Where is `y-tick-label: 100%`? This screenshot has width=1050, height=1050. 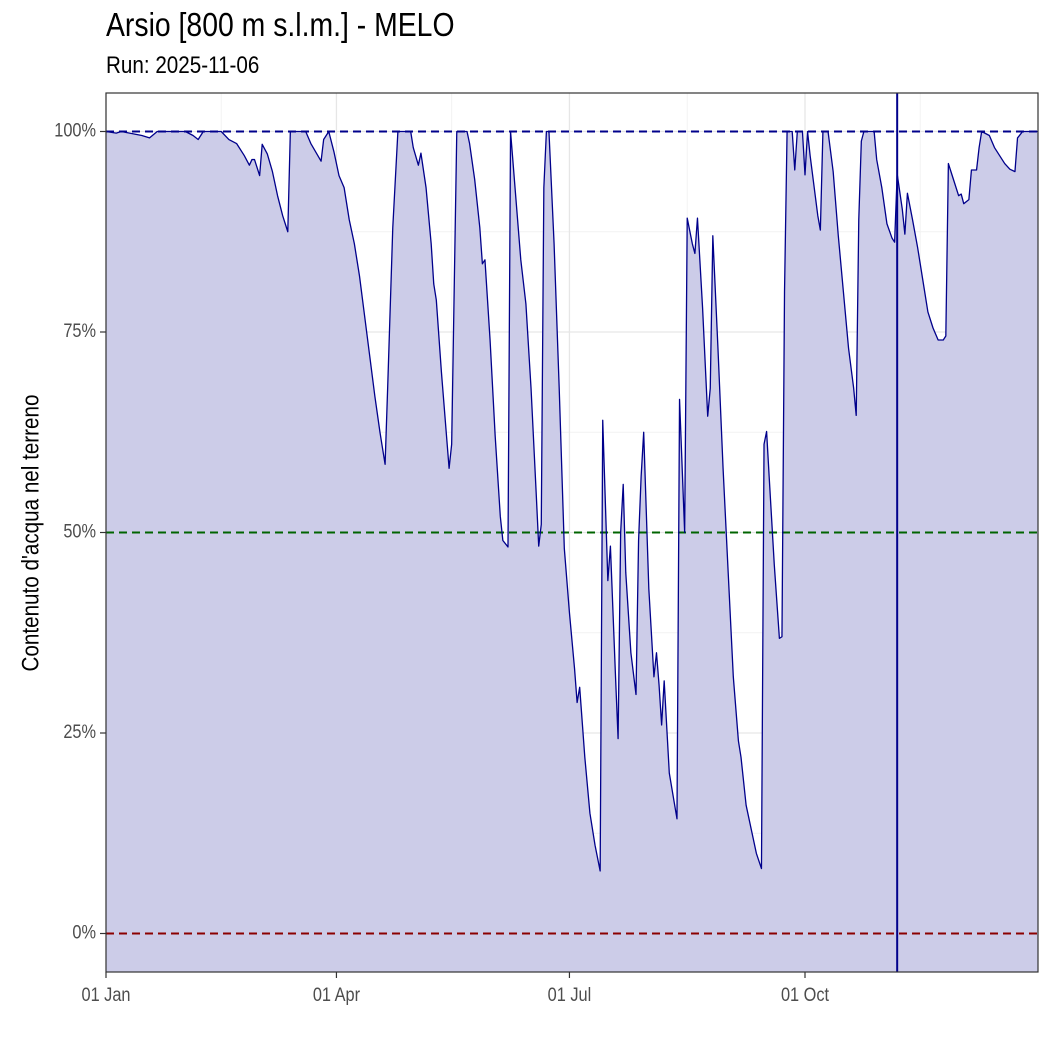
y-tick-label: 100% is located at coordinates (75, 129).